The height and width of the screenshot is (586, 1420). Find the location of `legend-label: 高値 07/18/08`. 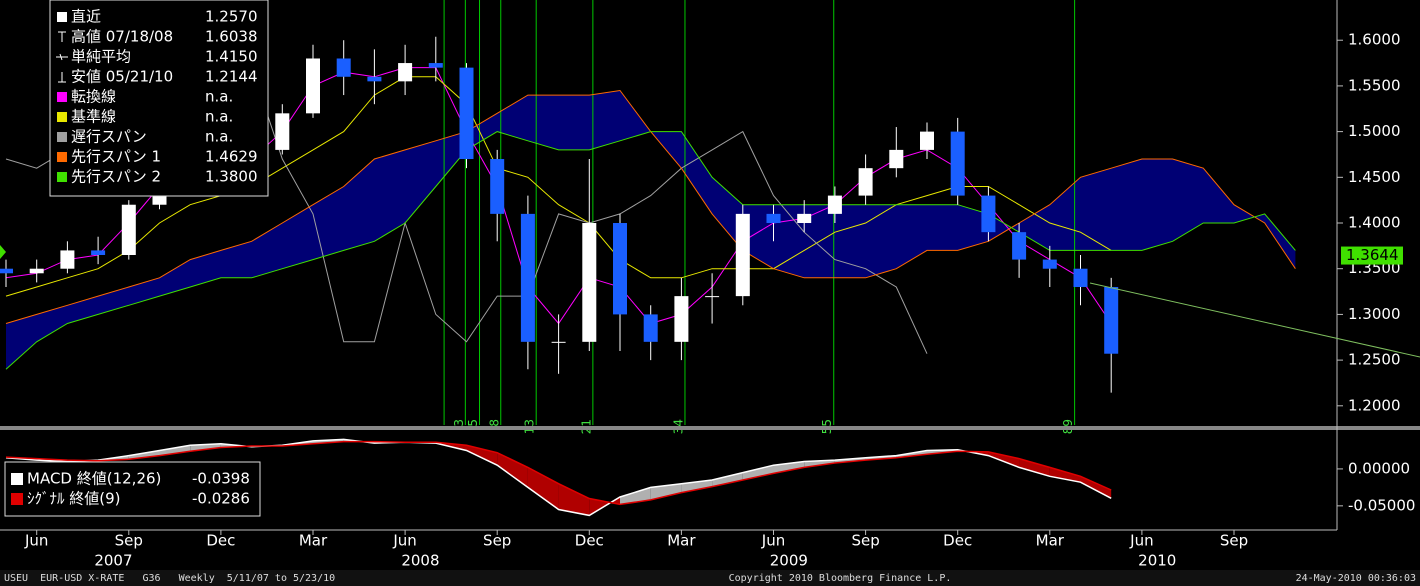

legend-label: 高値 07/18/08 is located at coordinates (122, 37).